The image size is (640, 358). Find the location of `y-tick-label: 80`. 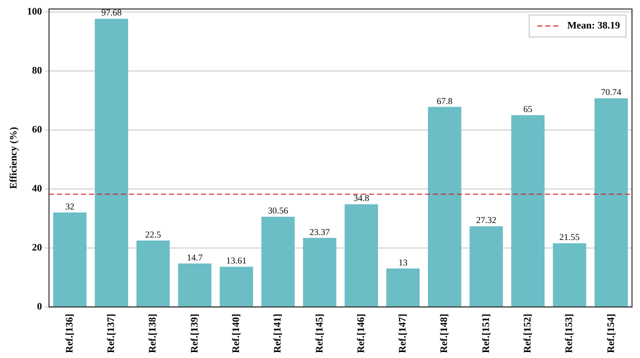

y-tick-label: 80 is located at coordinates (37, 71).